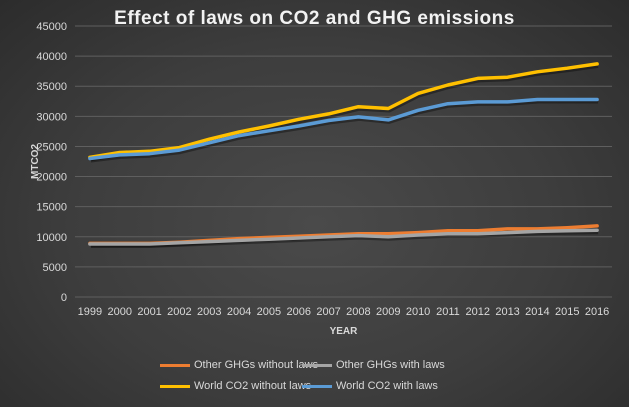 The height and width of the screenshot is (407, 629). I want to click on x-tick-label: 2014, so click(537, 312).